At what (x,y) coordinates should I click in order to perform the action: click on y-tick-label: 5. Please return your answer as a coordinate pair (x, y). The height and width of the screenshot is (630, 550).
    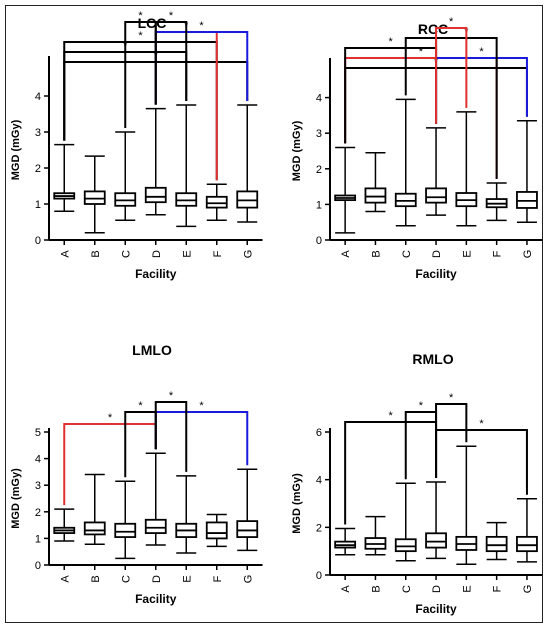
    Looking at the image, I should click on (38, 433).